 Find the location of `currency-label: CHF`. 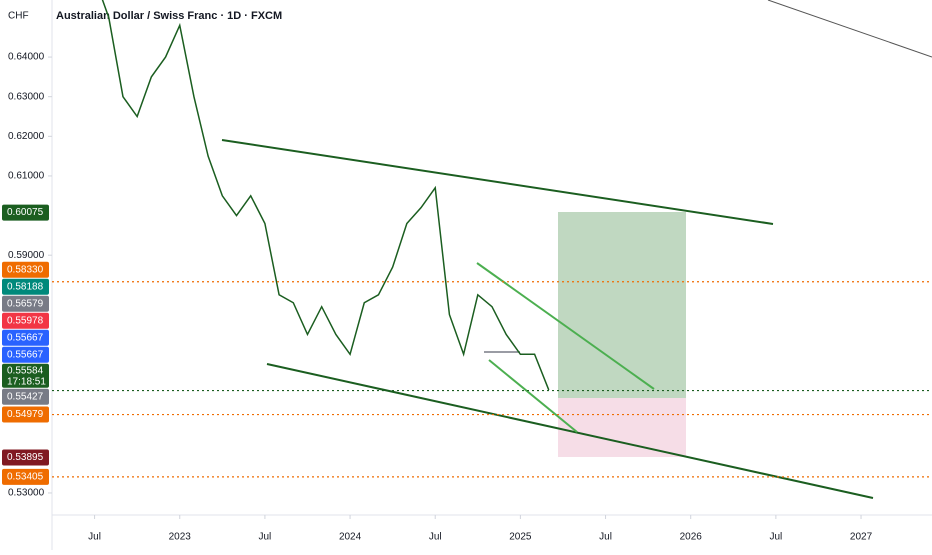

currency-label: CHF is located at coordinates (18, 16).